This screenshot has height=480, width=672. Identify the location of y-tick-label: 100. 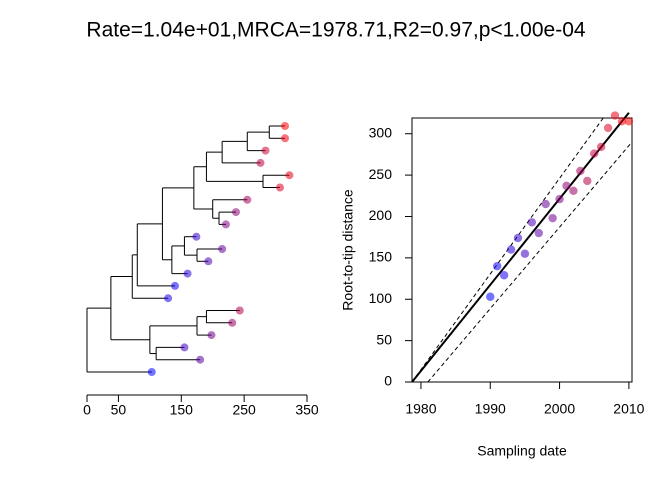
(381, 298).